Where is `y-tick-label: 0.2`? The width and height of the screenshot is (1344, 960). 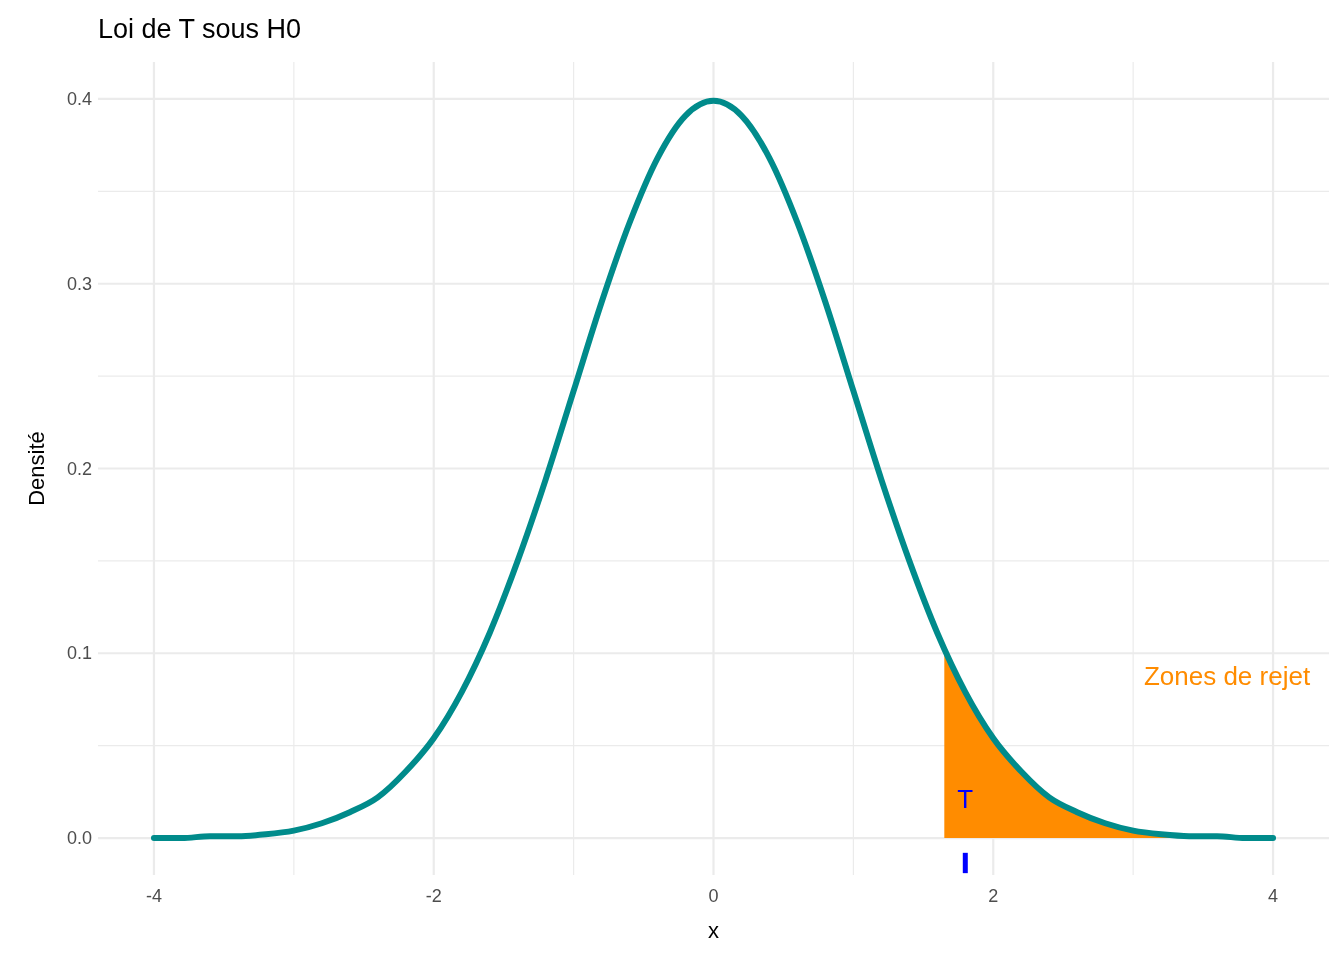
y-tick-label: 0.2 is located at coordinates (79, 468).